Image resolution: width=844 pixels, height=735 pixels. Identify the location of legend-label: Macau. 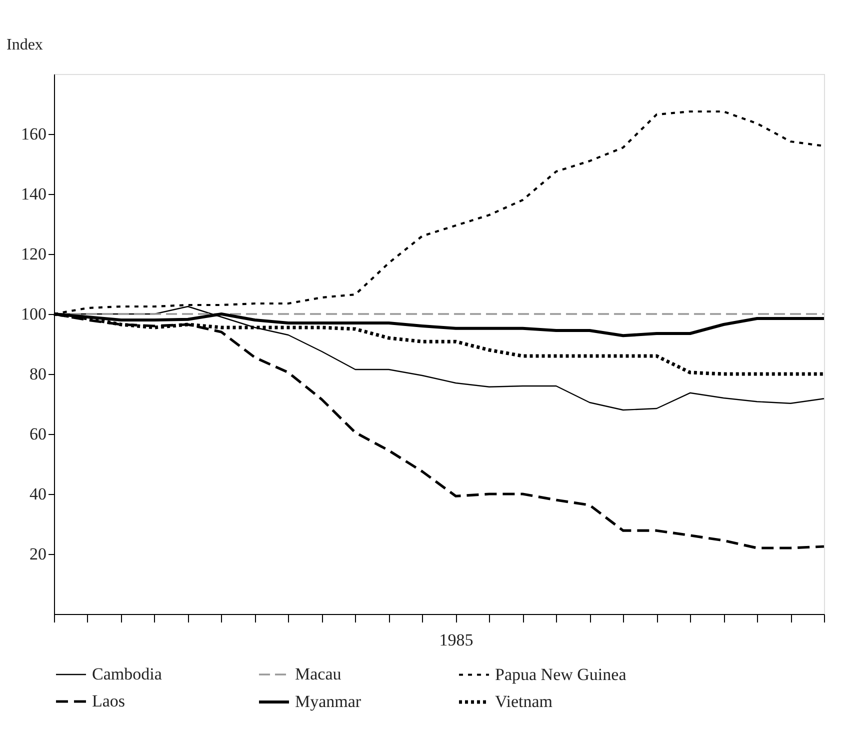
(318, 674).